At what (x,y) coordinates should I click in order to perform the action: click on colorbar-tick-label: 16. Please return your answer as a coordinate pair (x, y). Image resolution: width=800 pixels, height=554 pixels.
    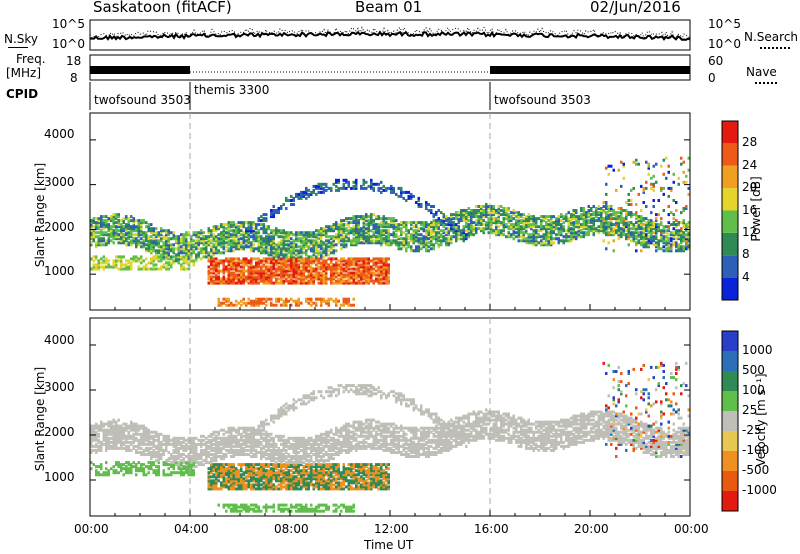
    Looking at the image, I should click on (750, 209).